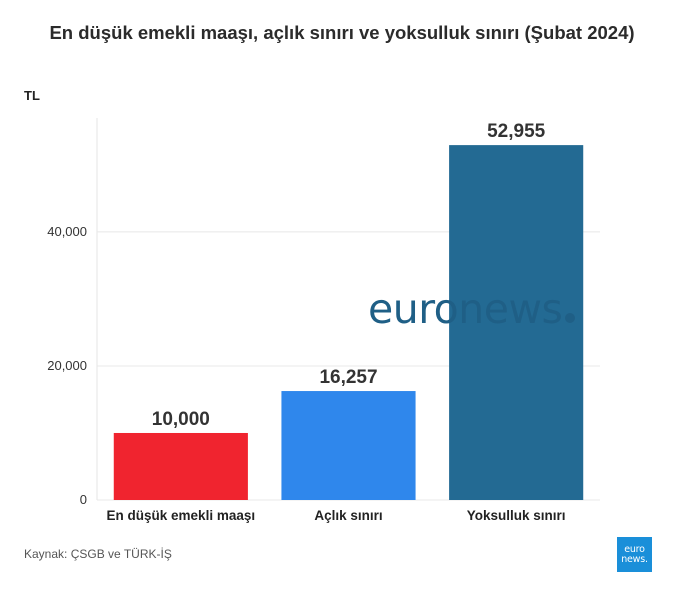 The image size is (684, 610). What do you see at coordinates (181, 419) in the screenshot?
I see `bar-value-label: 10,000` at bounding box center [181, 419].